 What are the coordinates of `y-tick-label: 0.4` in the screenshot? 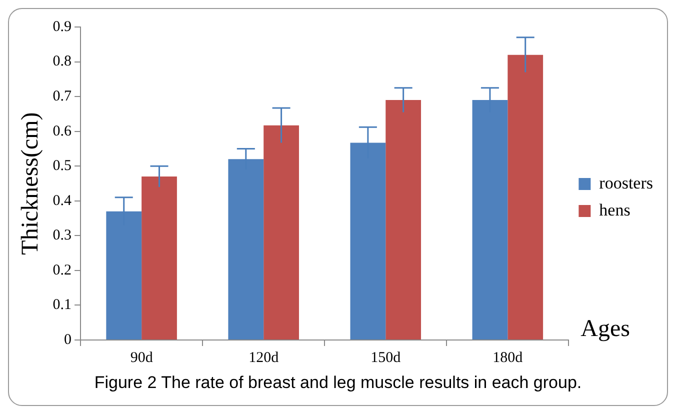 It's located at (62, 200).